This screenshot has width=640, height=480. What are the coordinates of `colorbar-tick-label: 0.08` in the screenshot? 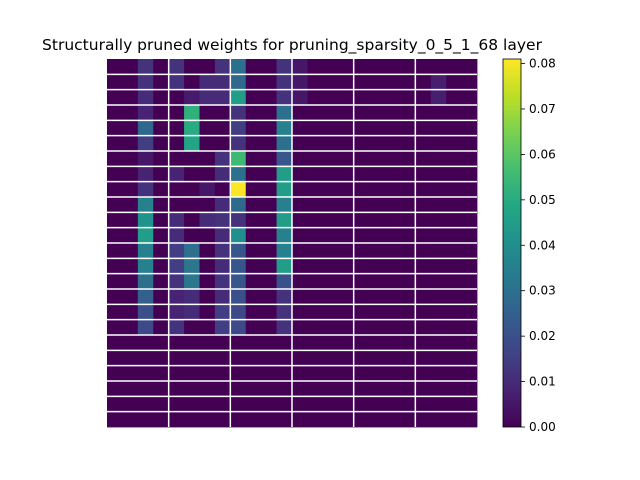 It's located at (542, 64).